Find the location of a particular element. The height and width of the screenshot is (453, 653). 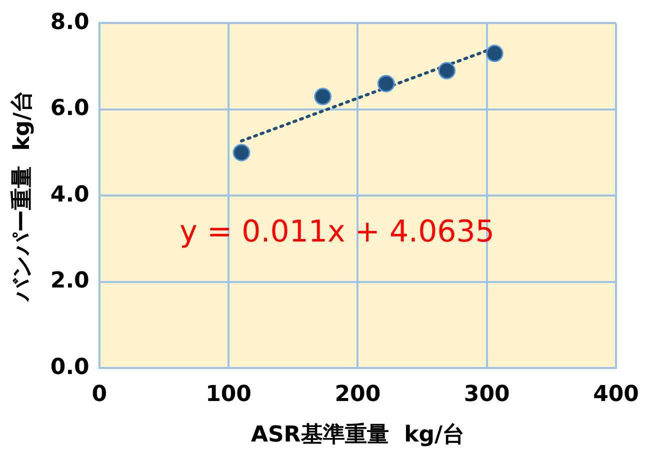

y-tick-label: 6.0 is located at coordinates (70, 109).